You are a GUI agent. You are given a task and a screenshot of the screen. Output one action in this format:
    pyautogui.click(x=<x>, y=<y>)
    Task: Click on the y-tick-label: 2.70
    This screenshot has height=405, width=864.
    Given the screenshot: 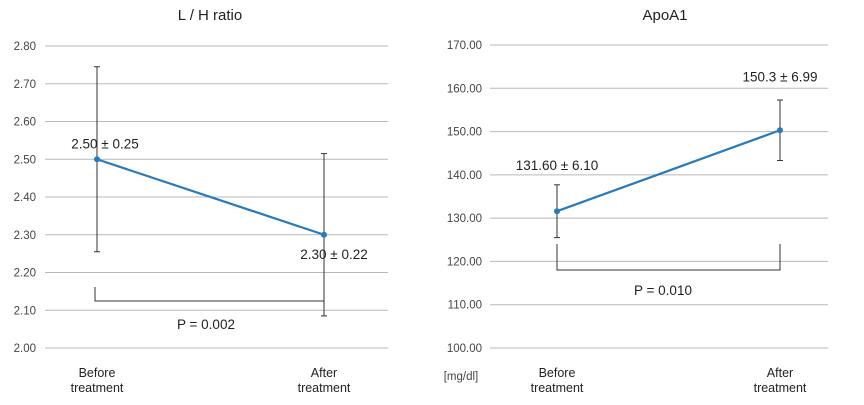 What is the action you would take?
    pyautogui.click(x=25, y=85)
    